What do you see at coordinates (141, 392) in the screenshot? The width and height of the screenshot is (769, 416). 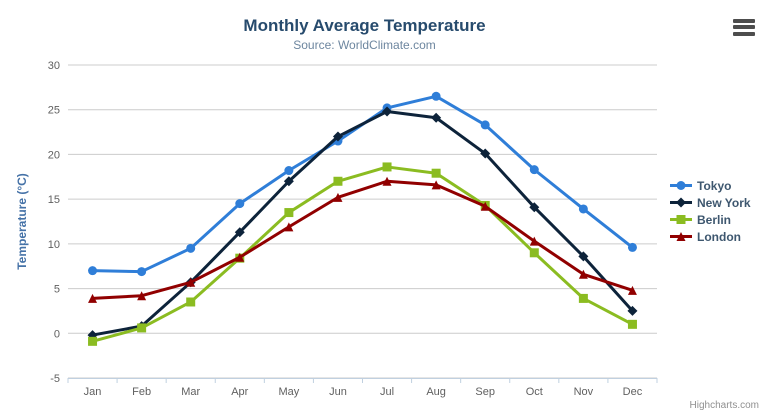 I see `x-axis-tick-label: Feb` at bounding box center [141, 392].